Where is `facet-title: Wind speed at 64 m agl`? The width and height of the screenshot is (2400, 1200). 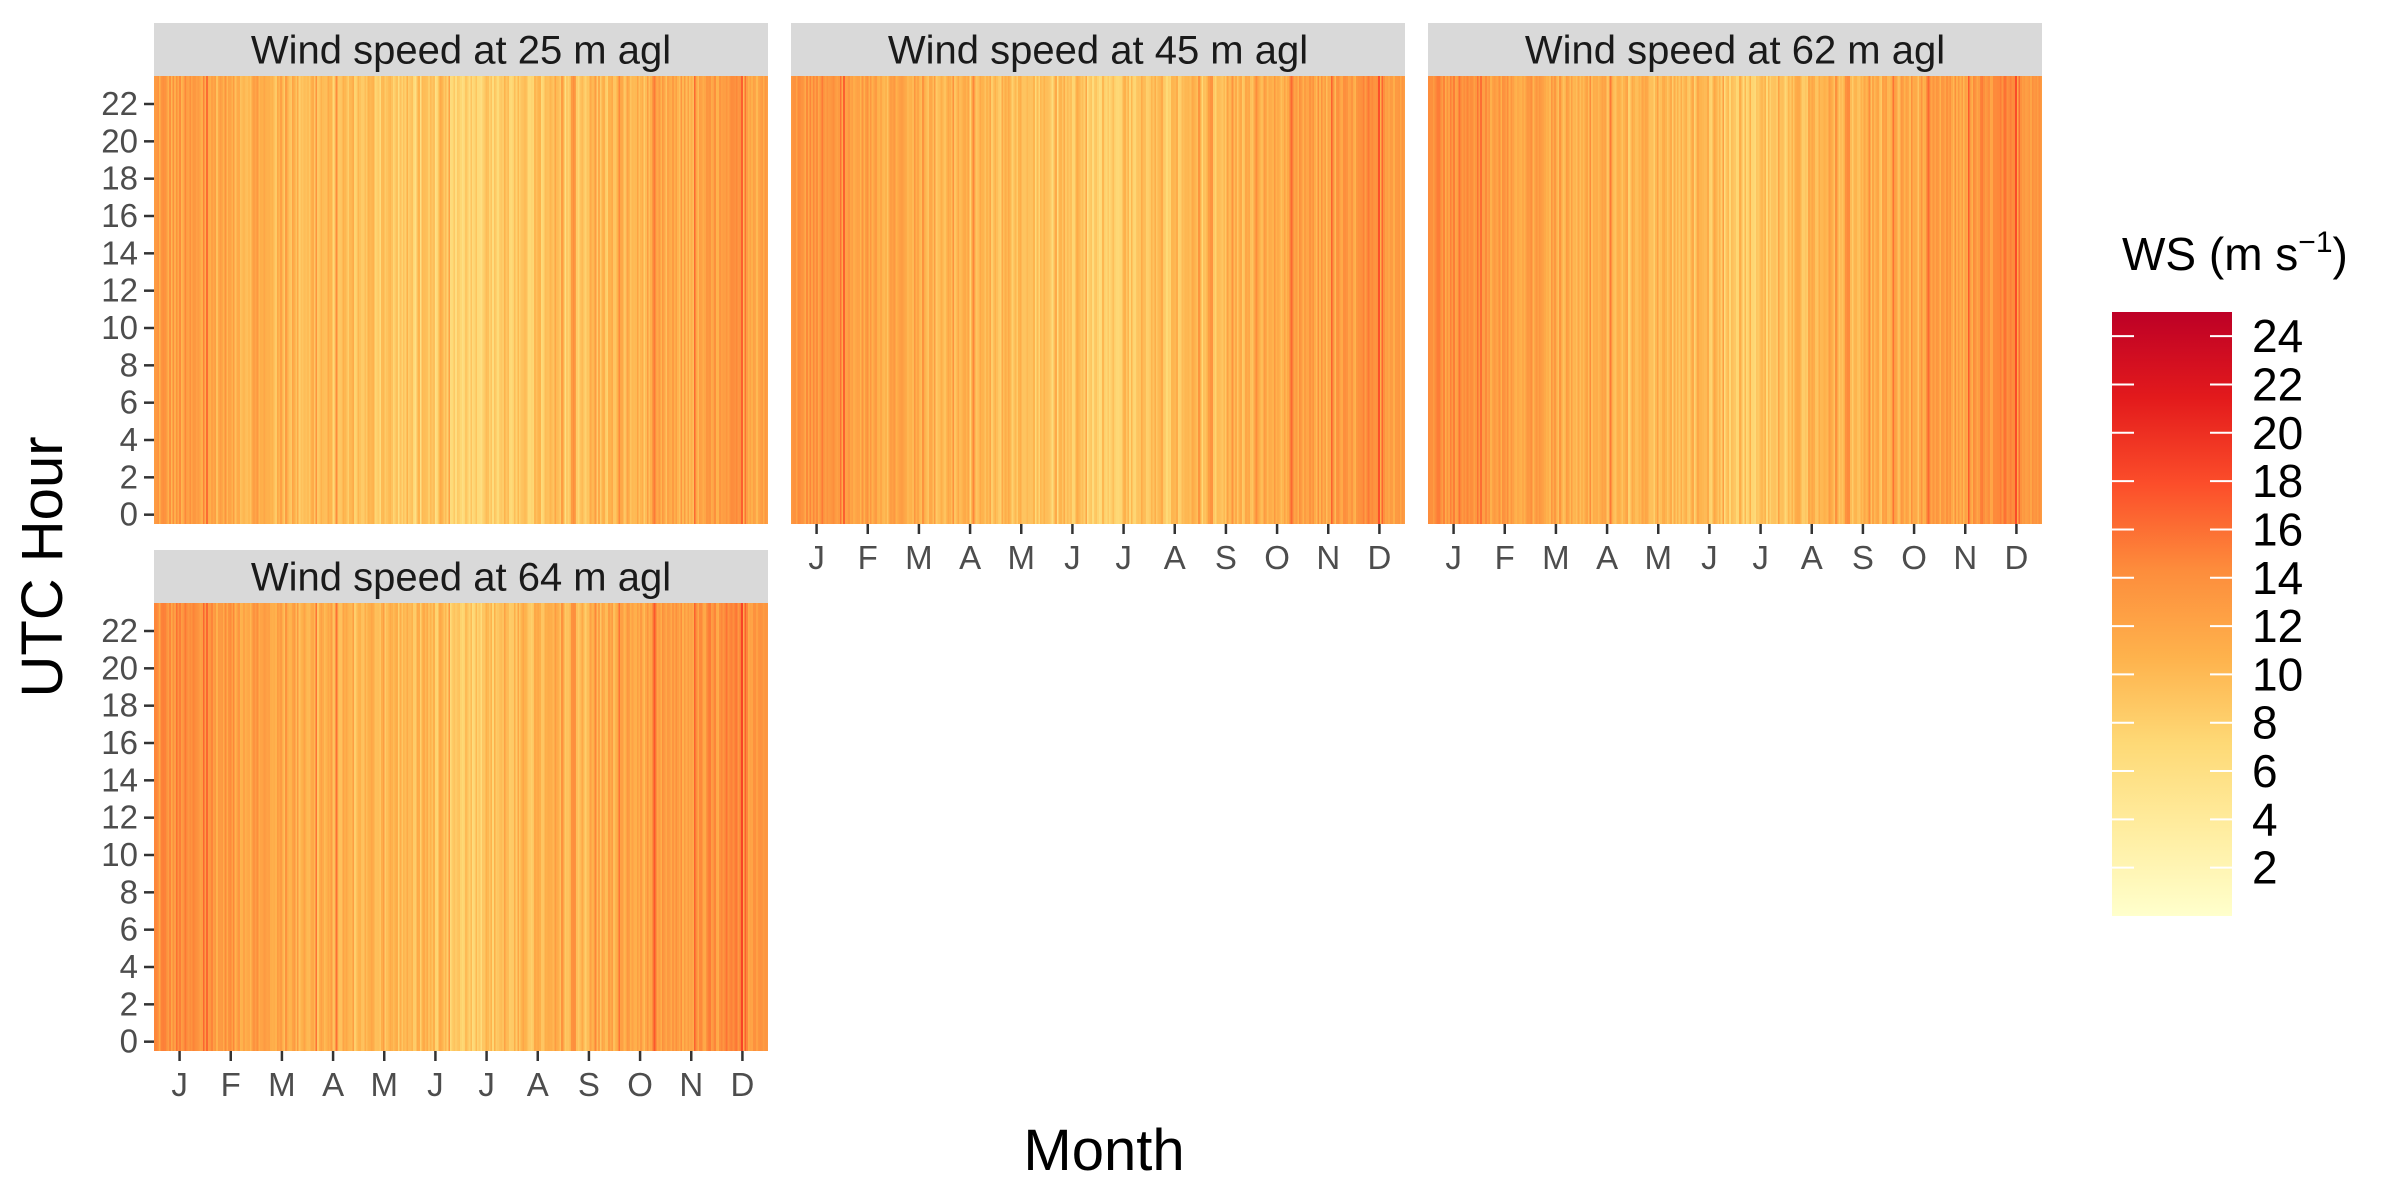
facet-title: Wind speed at 64 m agl is located at coordinates (461, 578).